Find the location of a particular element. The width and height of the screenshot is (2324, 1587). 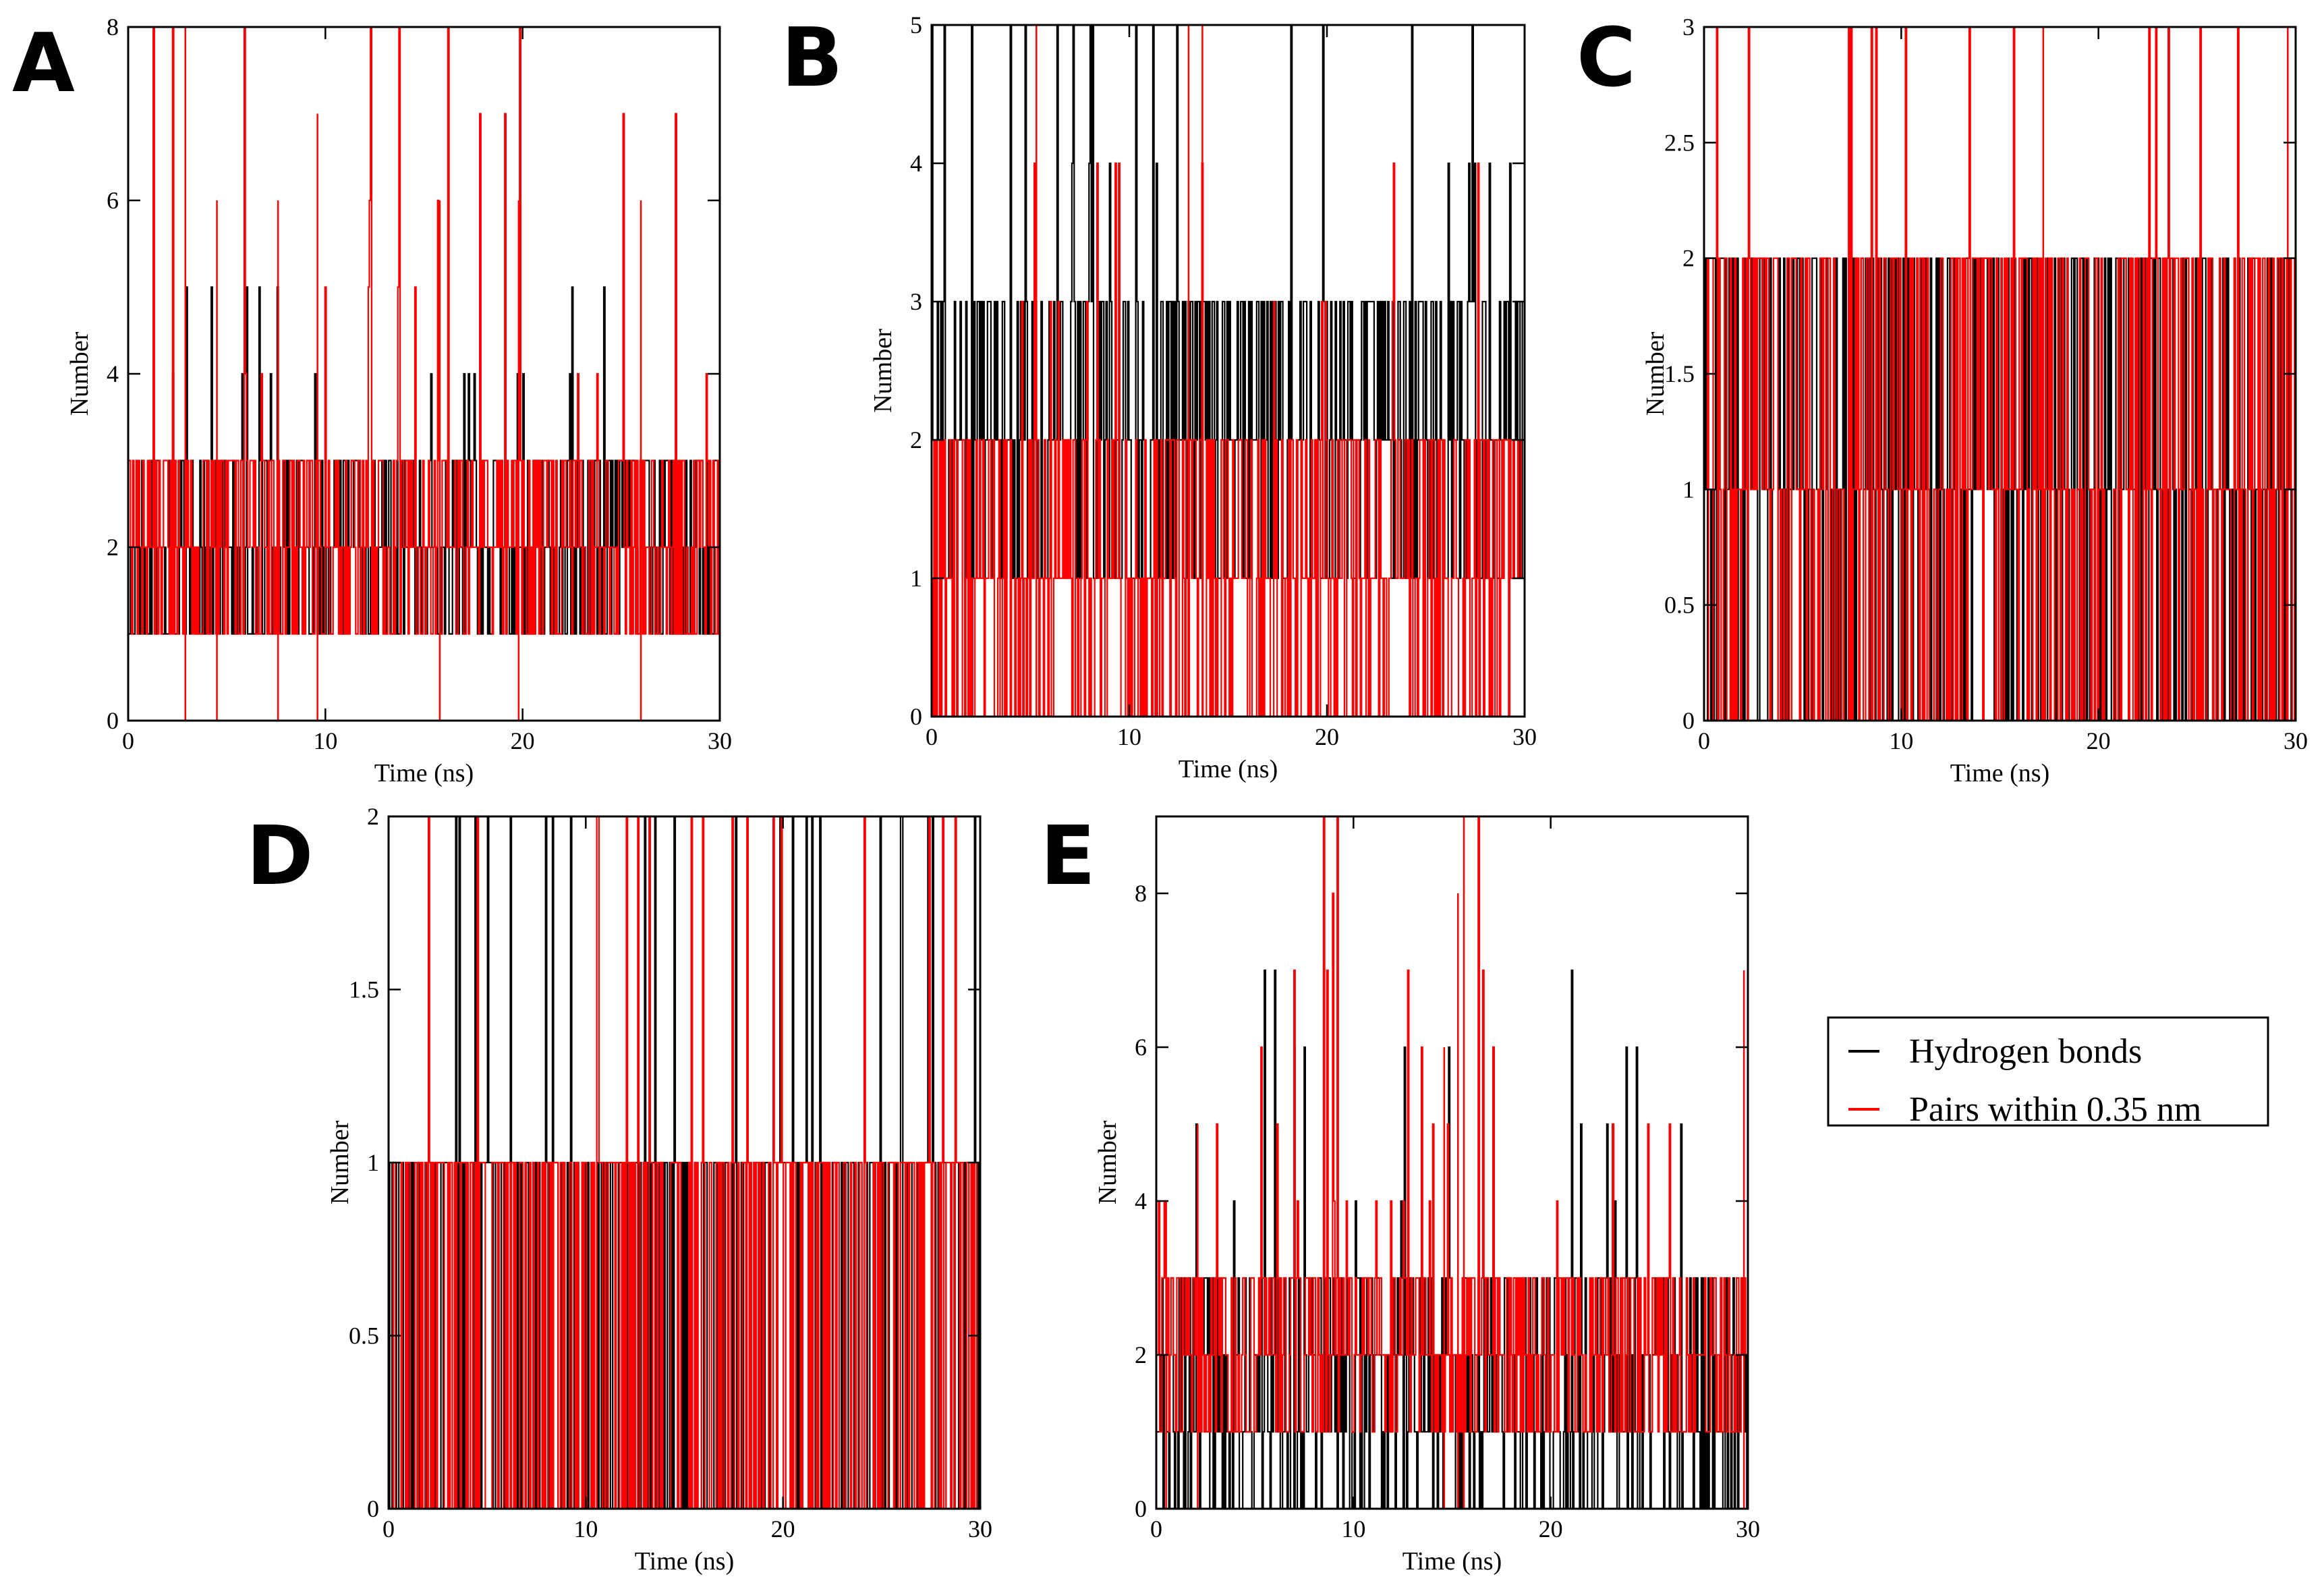

x-tick-label-e-0: 0 is located at coordinates (1156, 1528).